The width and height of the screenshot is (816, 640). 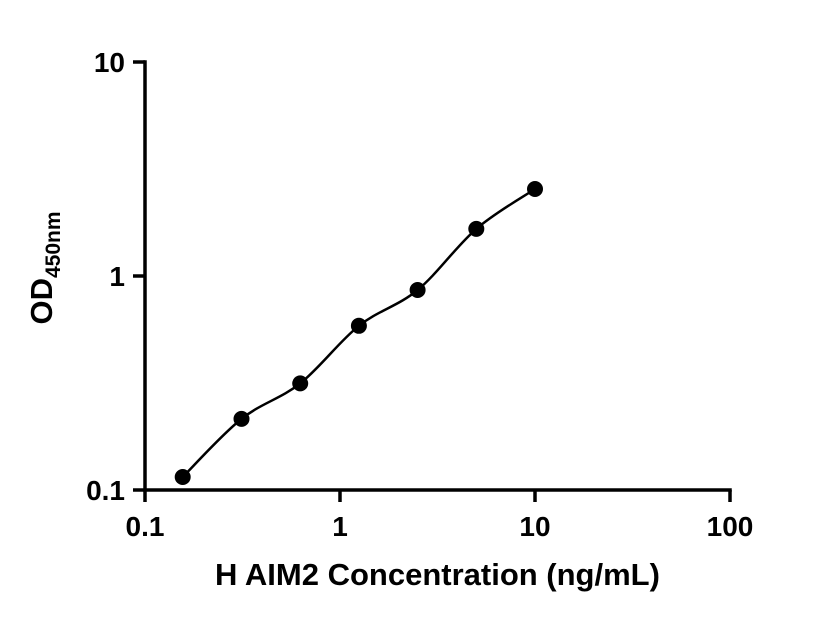 I want to click on y-tick-label: 0.1, so click(x=105, y=490).